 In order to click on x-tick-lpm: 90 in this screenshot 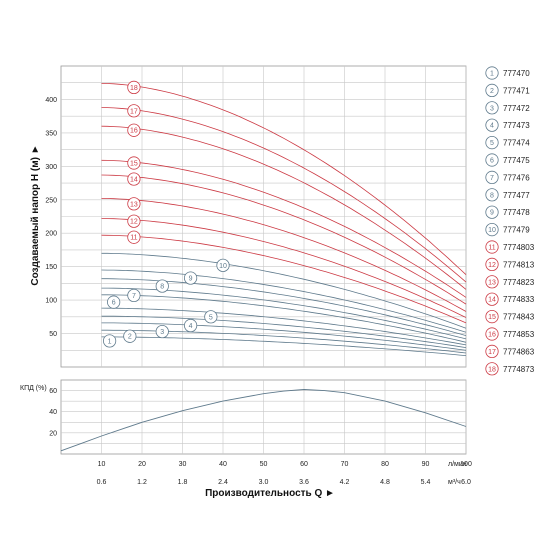, I will do `click(426, 464)`.